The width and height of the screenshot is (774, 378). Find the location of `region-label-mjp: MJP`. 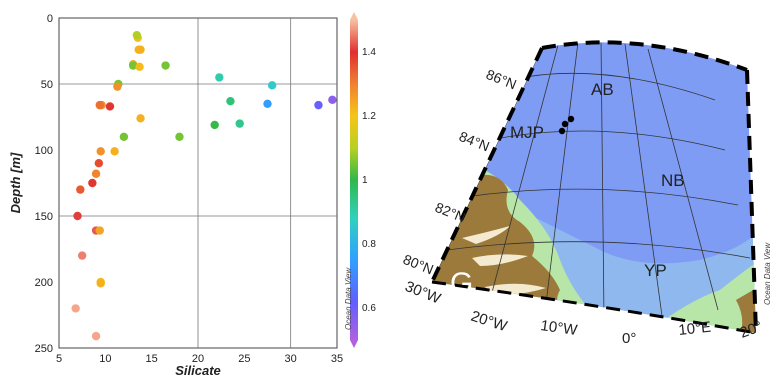

region-label-mjp: MJP is located at coordinates (527, 132).